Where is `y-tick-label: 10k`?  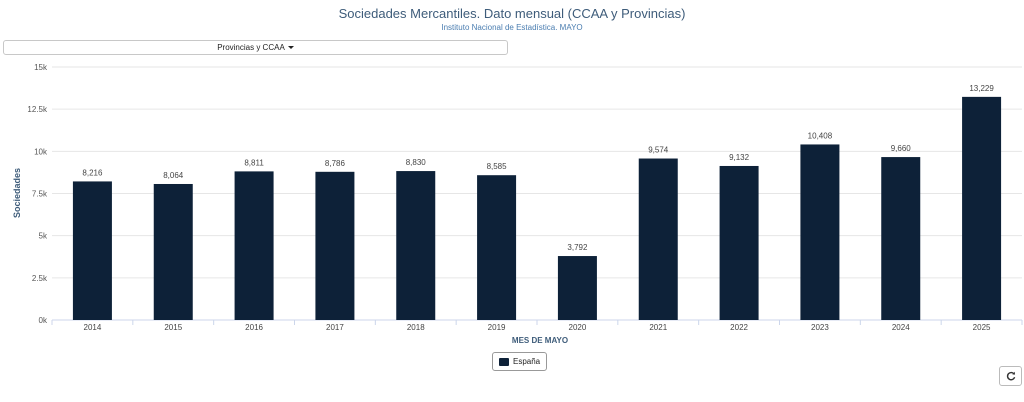
y-tick-label: 10k is located at coordinates (41, 151).